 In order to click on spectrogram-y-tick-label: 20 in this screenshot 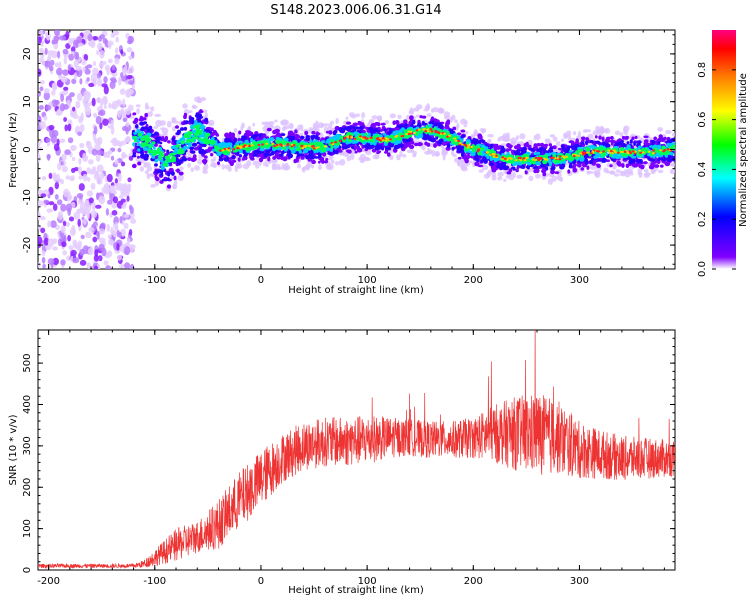, I will do `click(27, 54)`.